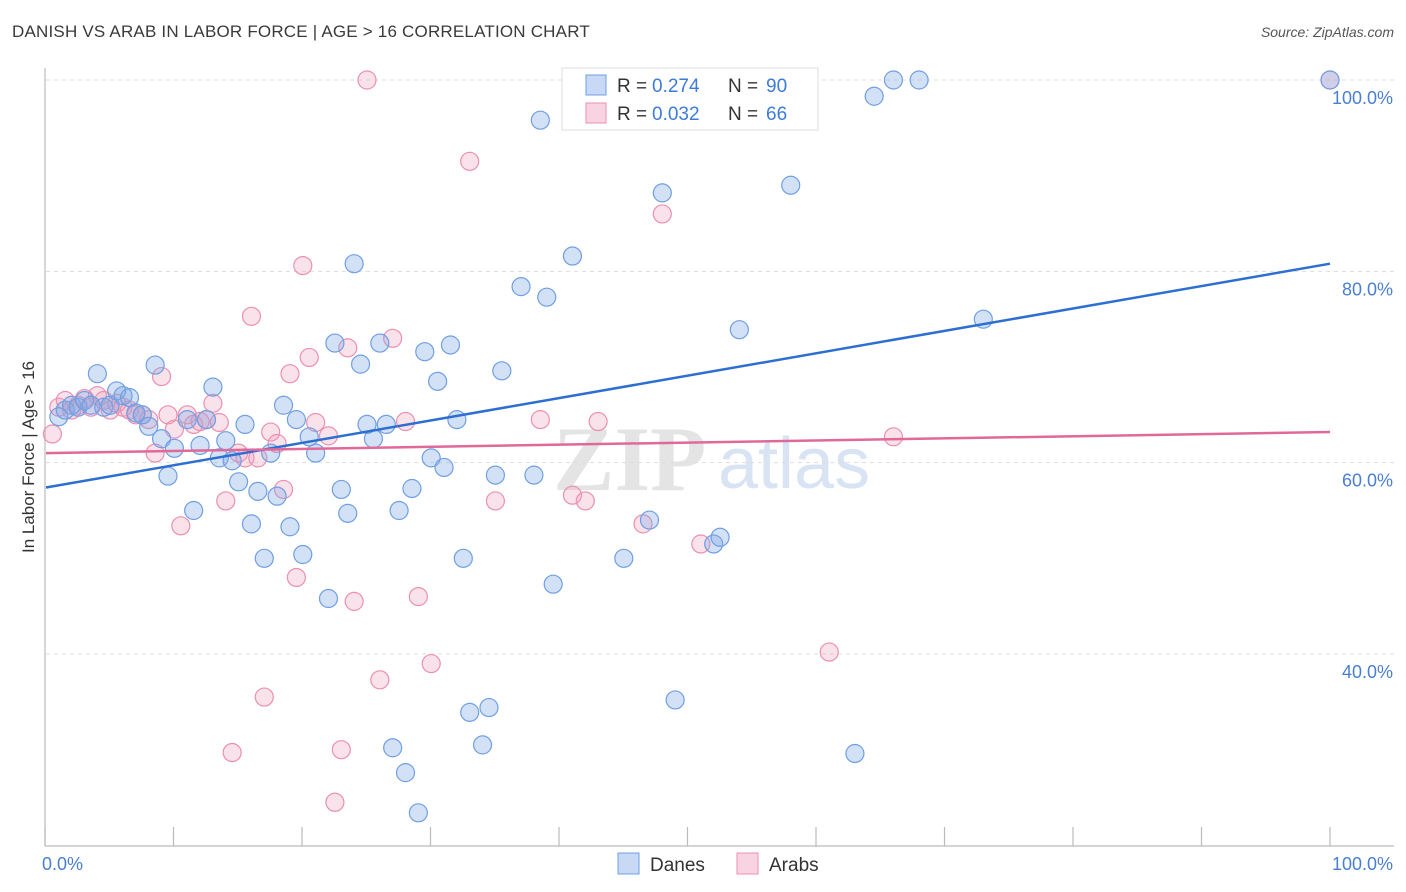 The width and height of the screenshot is (1406, 892). What do you see at coordinates (677, 865) in the screenshot?
I see `bottom-legend-danes-label: Danes` at bounding box center [677, 865].